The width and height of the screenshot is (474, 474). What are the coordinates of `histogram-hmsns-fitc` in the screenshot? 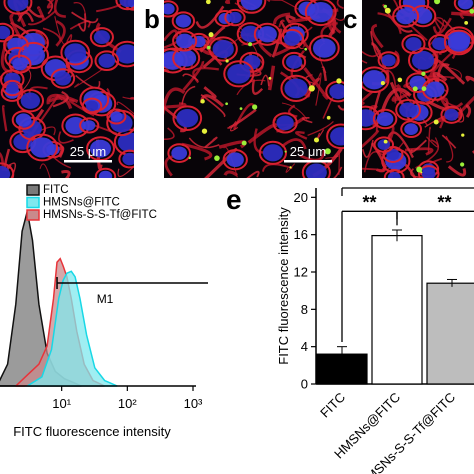 It's located at (71, 328).